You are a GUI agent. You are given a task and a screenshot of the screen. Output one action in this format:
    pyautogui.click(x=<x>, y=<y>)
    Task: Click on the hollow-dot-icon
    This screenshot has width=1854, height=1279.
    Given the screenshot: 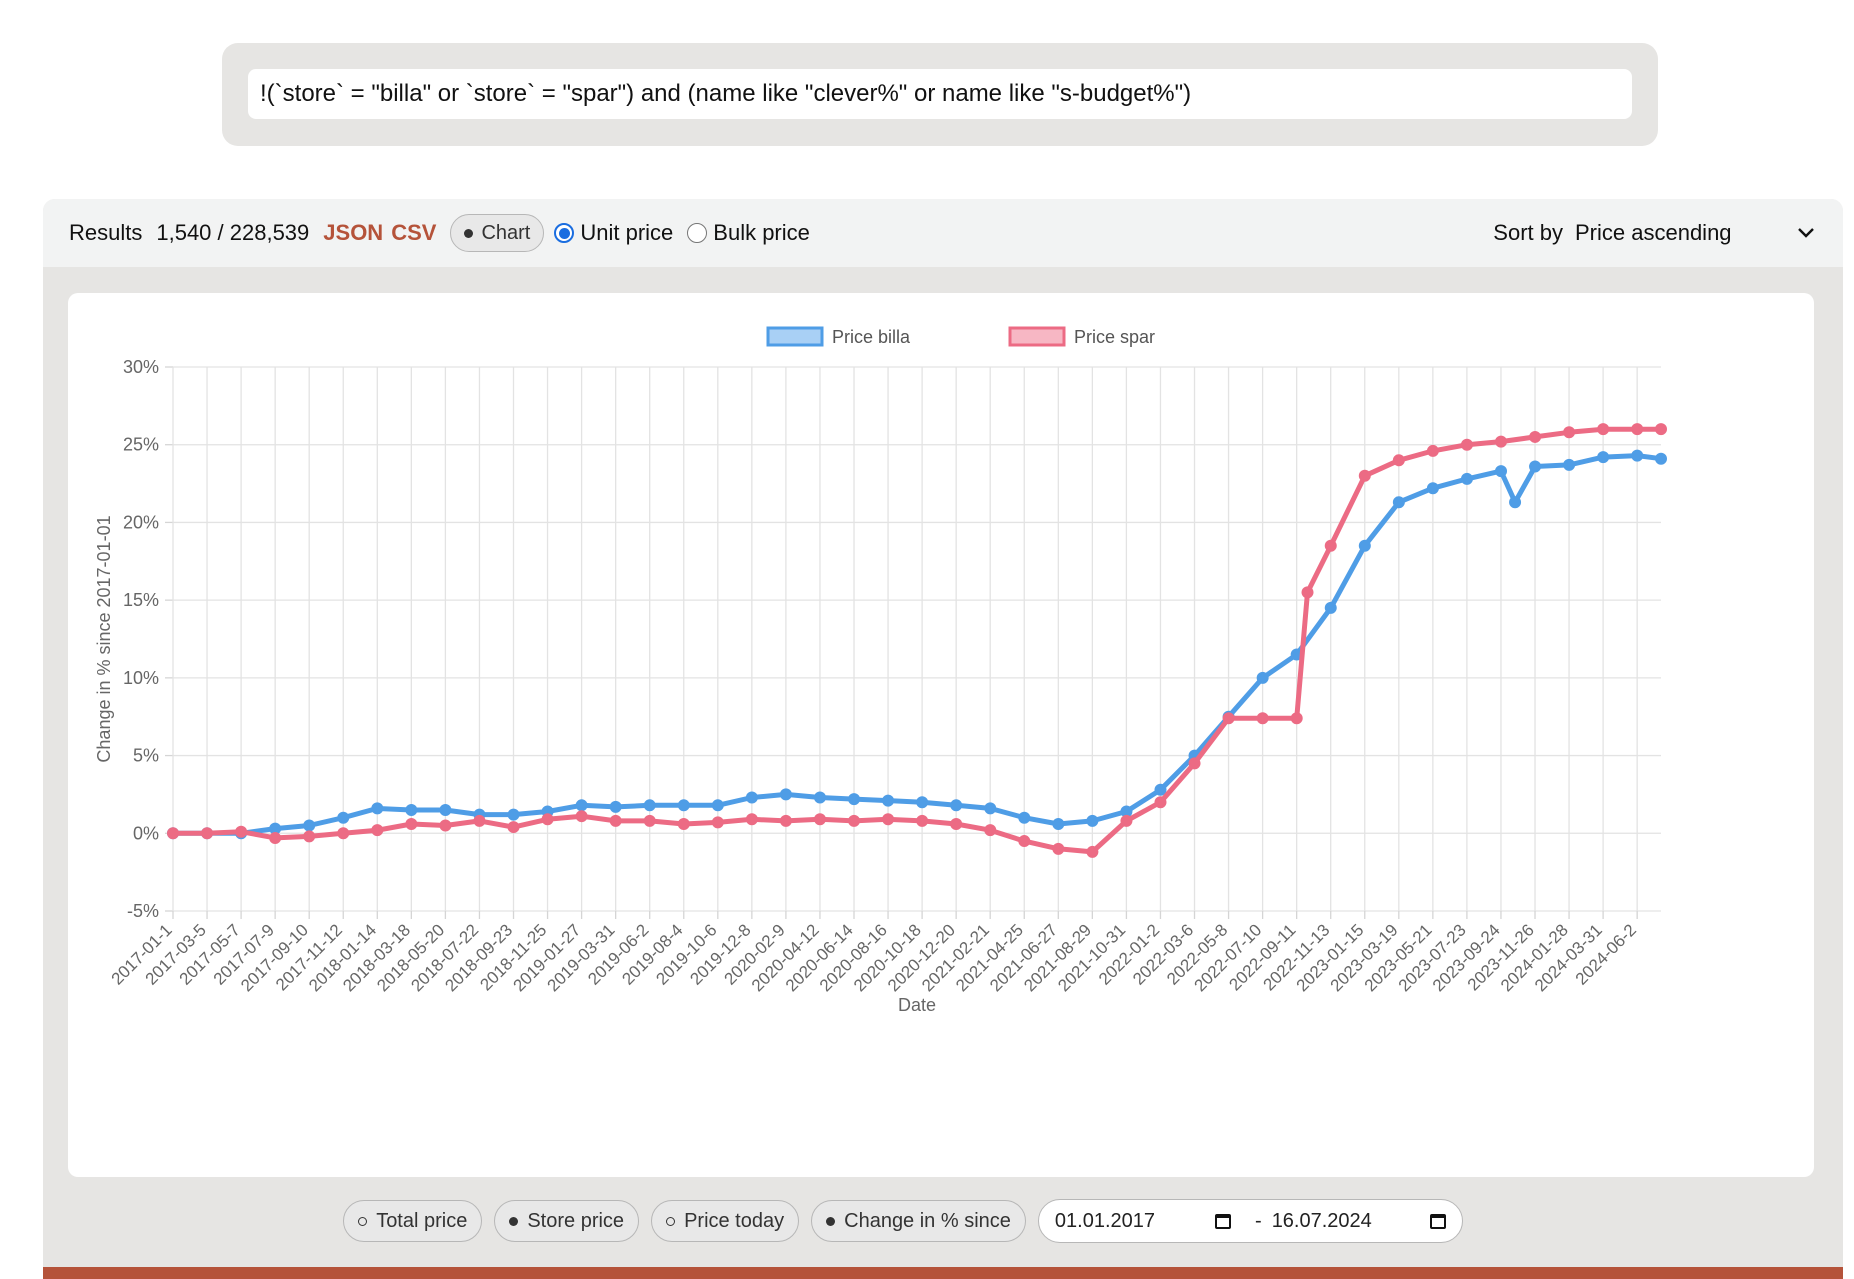 What is the action you would take?
    pyautogui.click(x=363, y=1221)
    